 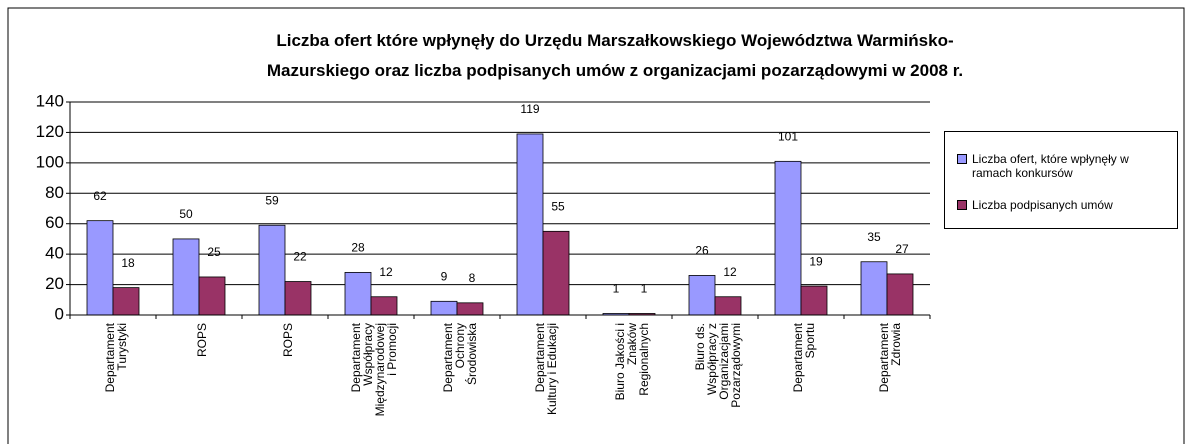 What do you see at coordinates (50, 131) in the screenshot?
I see `y-tick-label: 120` at bounding box center [50, 131].